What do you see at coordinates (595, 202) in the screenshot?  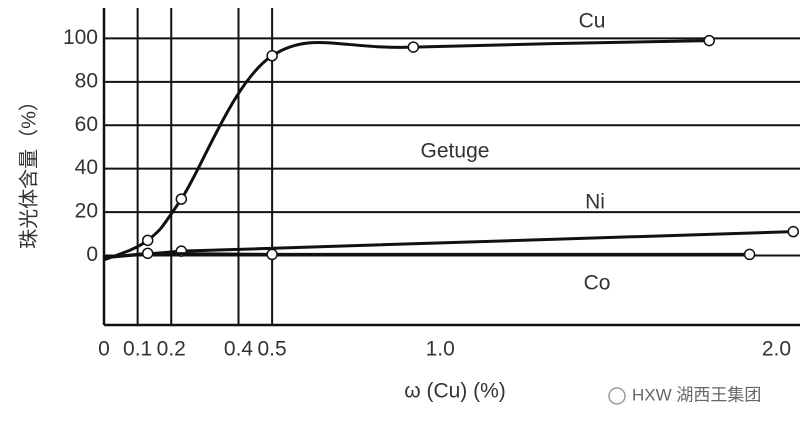 I see `series-label: Ni` at bounding box center [595, 202].